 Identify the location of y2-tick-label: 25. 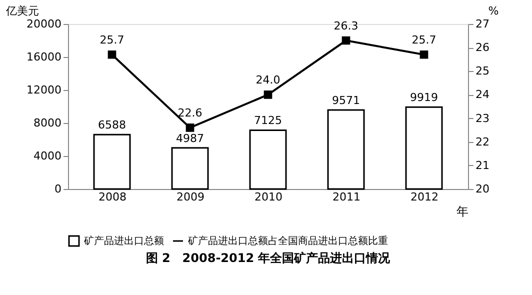
(483, 71).